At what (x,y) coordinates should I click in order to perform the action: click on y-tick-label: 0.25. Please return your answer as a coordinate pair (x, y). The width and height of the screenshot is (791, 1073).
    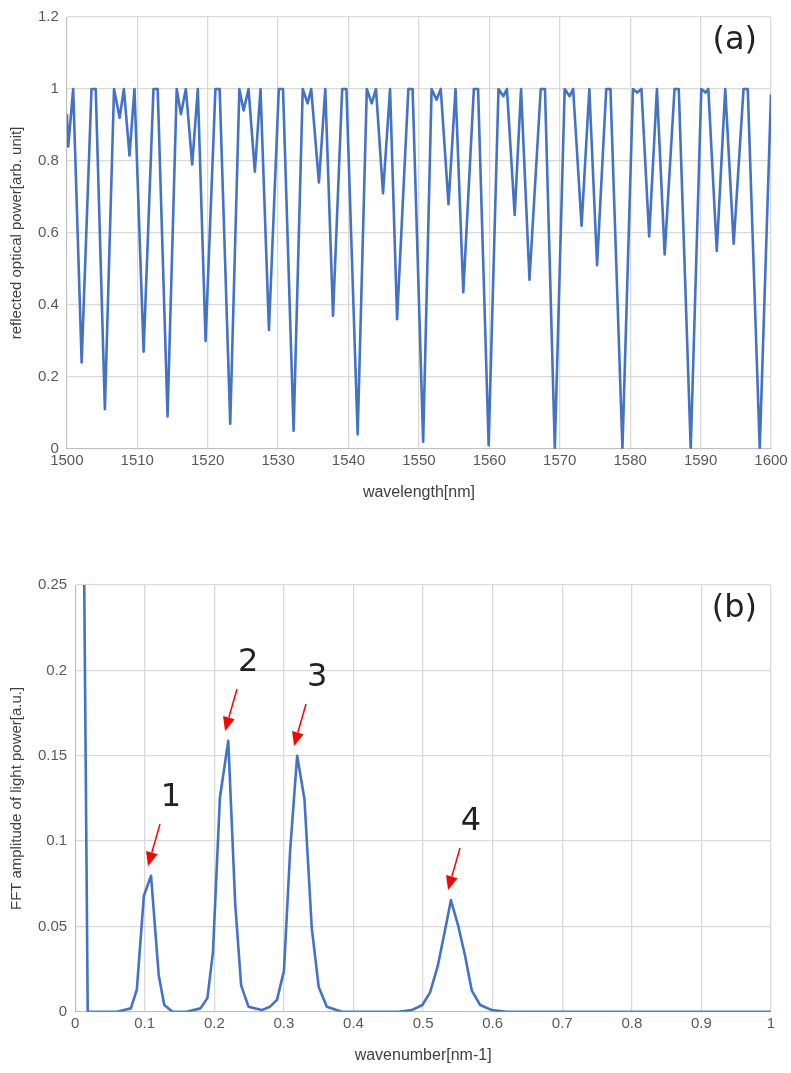
    Looking at the image, I should click on (52, 584).